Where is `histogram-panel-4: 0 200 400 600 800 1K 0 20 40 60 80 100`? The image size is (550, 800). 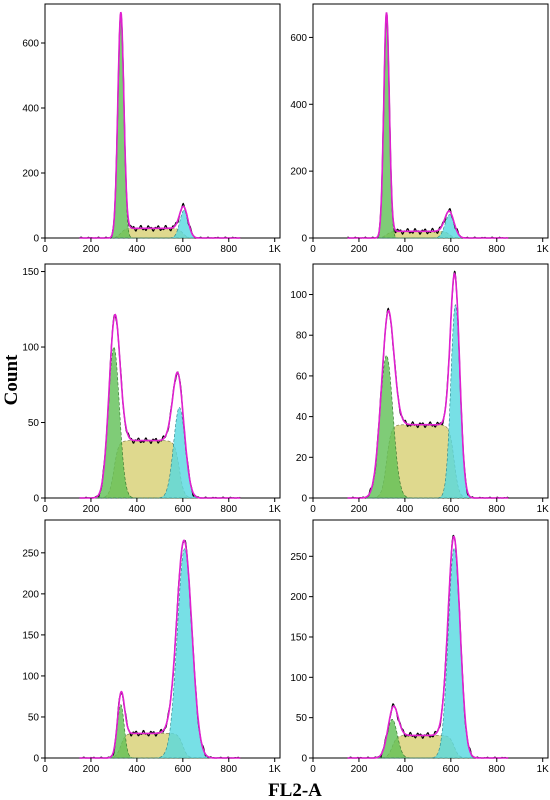
histogram-panel-4: 0 200 400 600 800 1K 0 20 40 60 80 100 is located at coordinates (420, 389).